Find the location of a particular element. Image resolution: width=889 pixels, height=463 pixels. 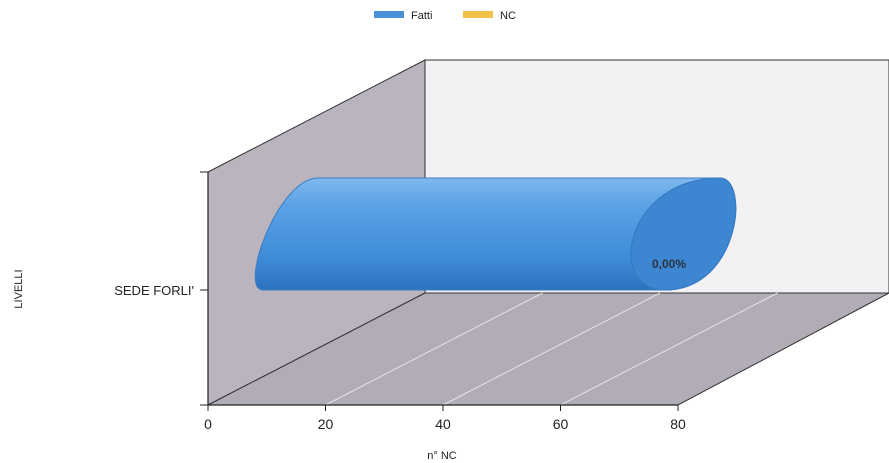

y-axis-title: LIVELLI is located at coordinates (19, 288).